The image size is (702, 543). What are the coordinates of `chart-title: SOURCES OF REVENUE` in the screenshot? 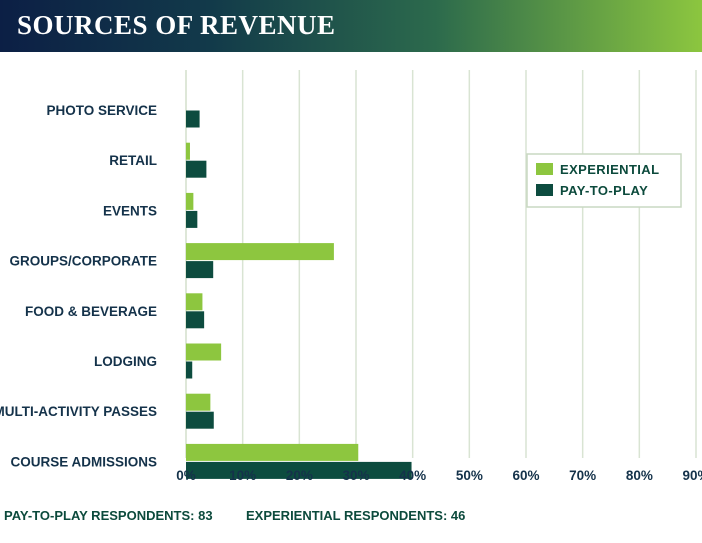 It's located at (176, 25).